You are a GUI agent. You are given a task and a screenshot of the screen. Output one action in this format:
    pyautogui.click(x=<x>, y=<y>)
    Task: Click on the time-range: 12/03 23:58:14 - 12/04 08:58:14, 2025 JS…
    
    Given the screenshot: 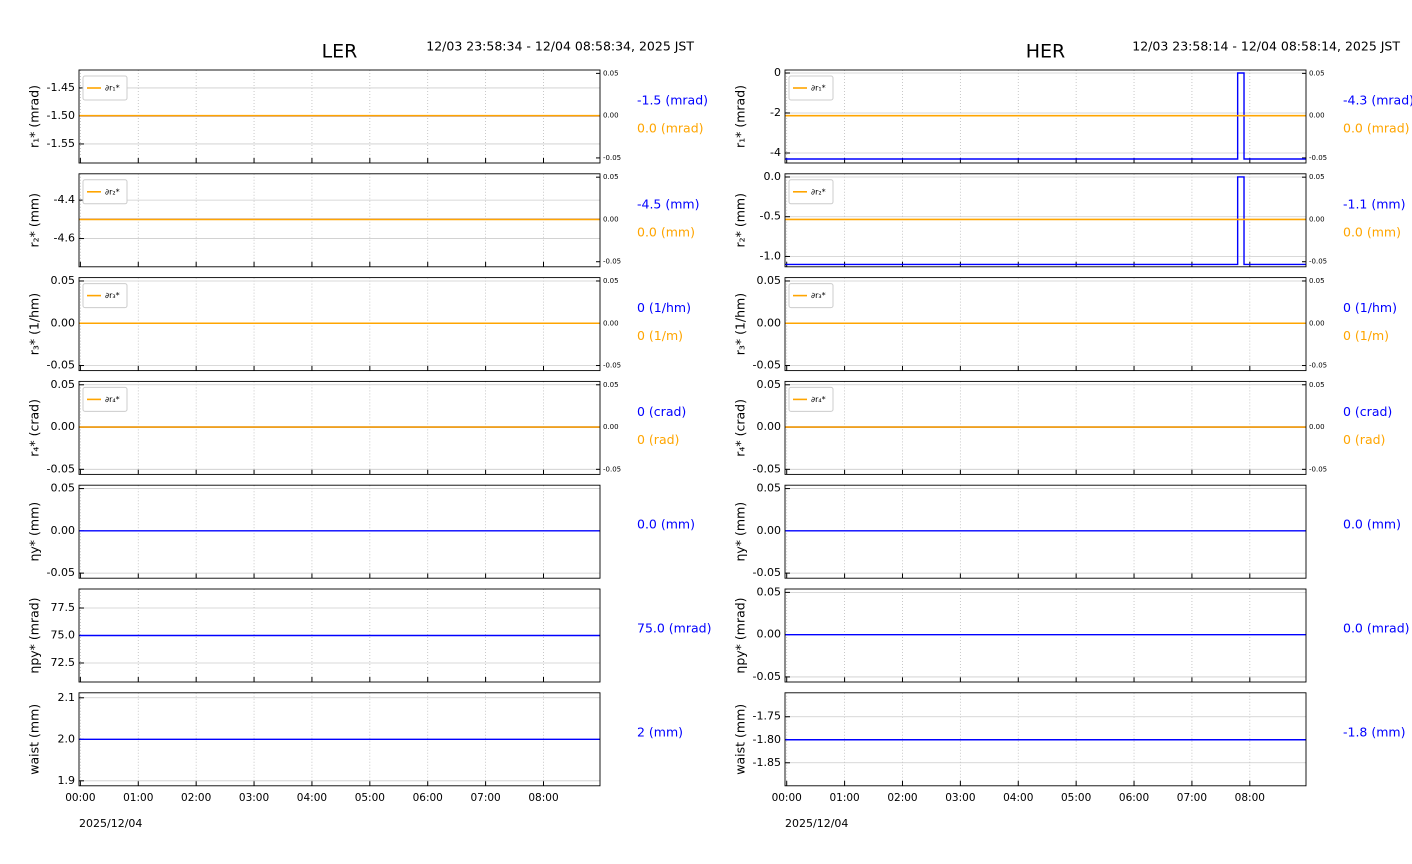 What is the action you would take?
    pyautogui.click(x=1266, y=46)
    